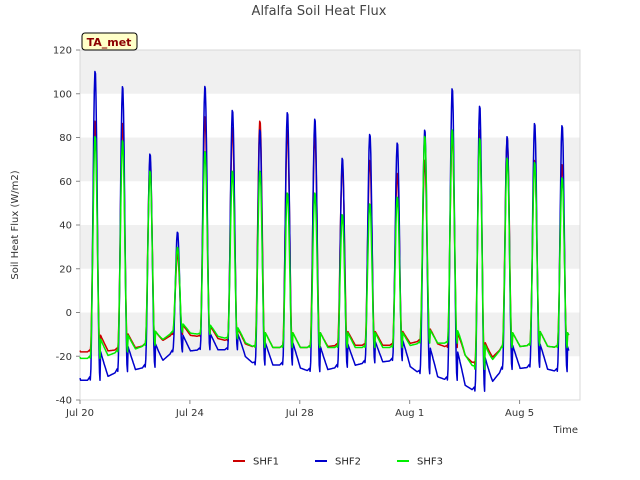 This screenshot has height=480, width=640. I want to click on y-tick-label: -20, so click(64, 357).